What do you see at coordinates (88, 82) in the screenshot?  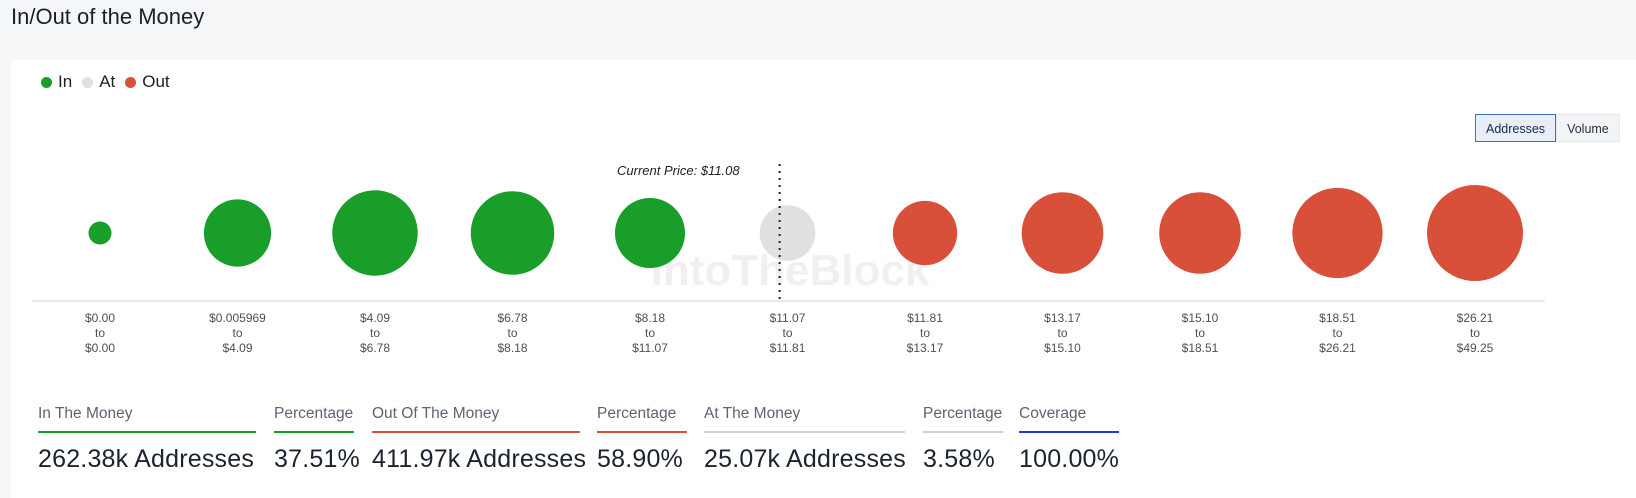 I see `legend-dot-at-icon` at bounding box center [88, 82].